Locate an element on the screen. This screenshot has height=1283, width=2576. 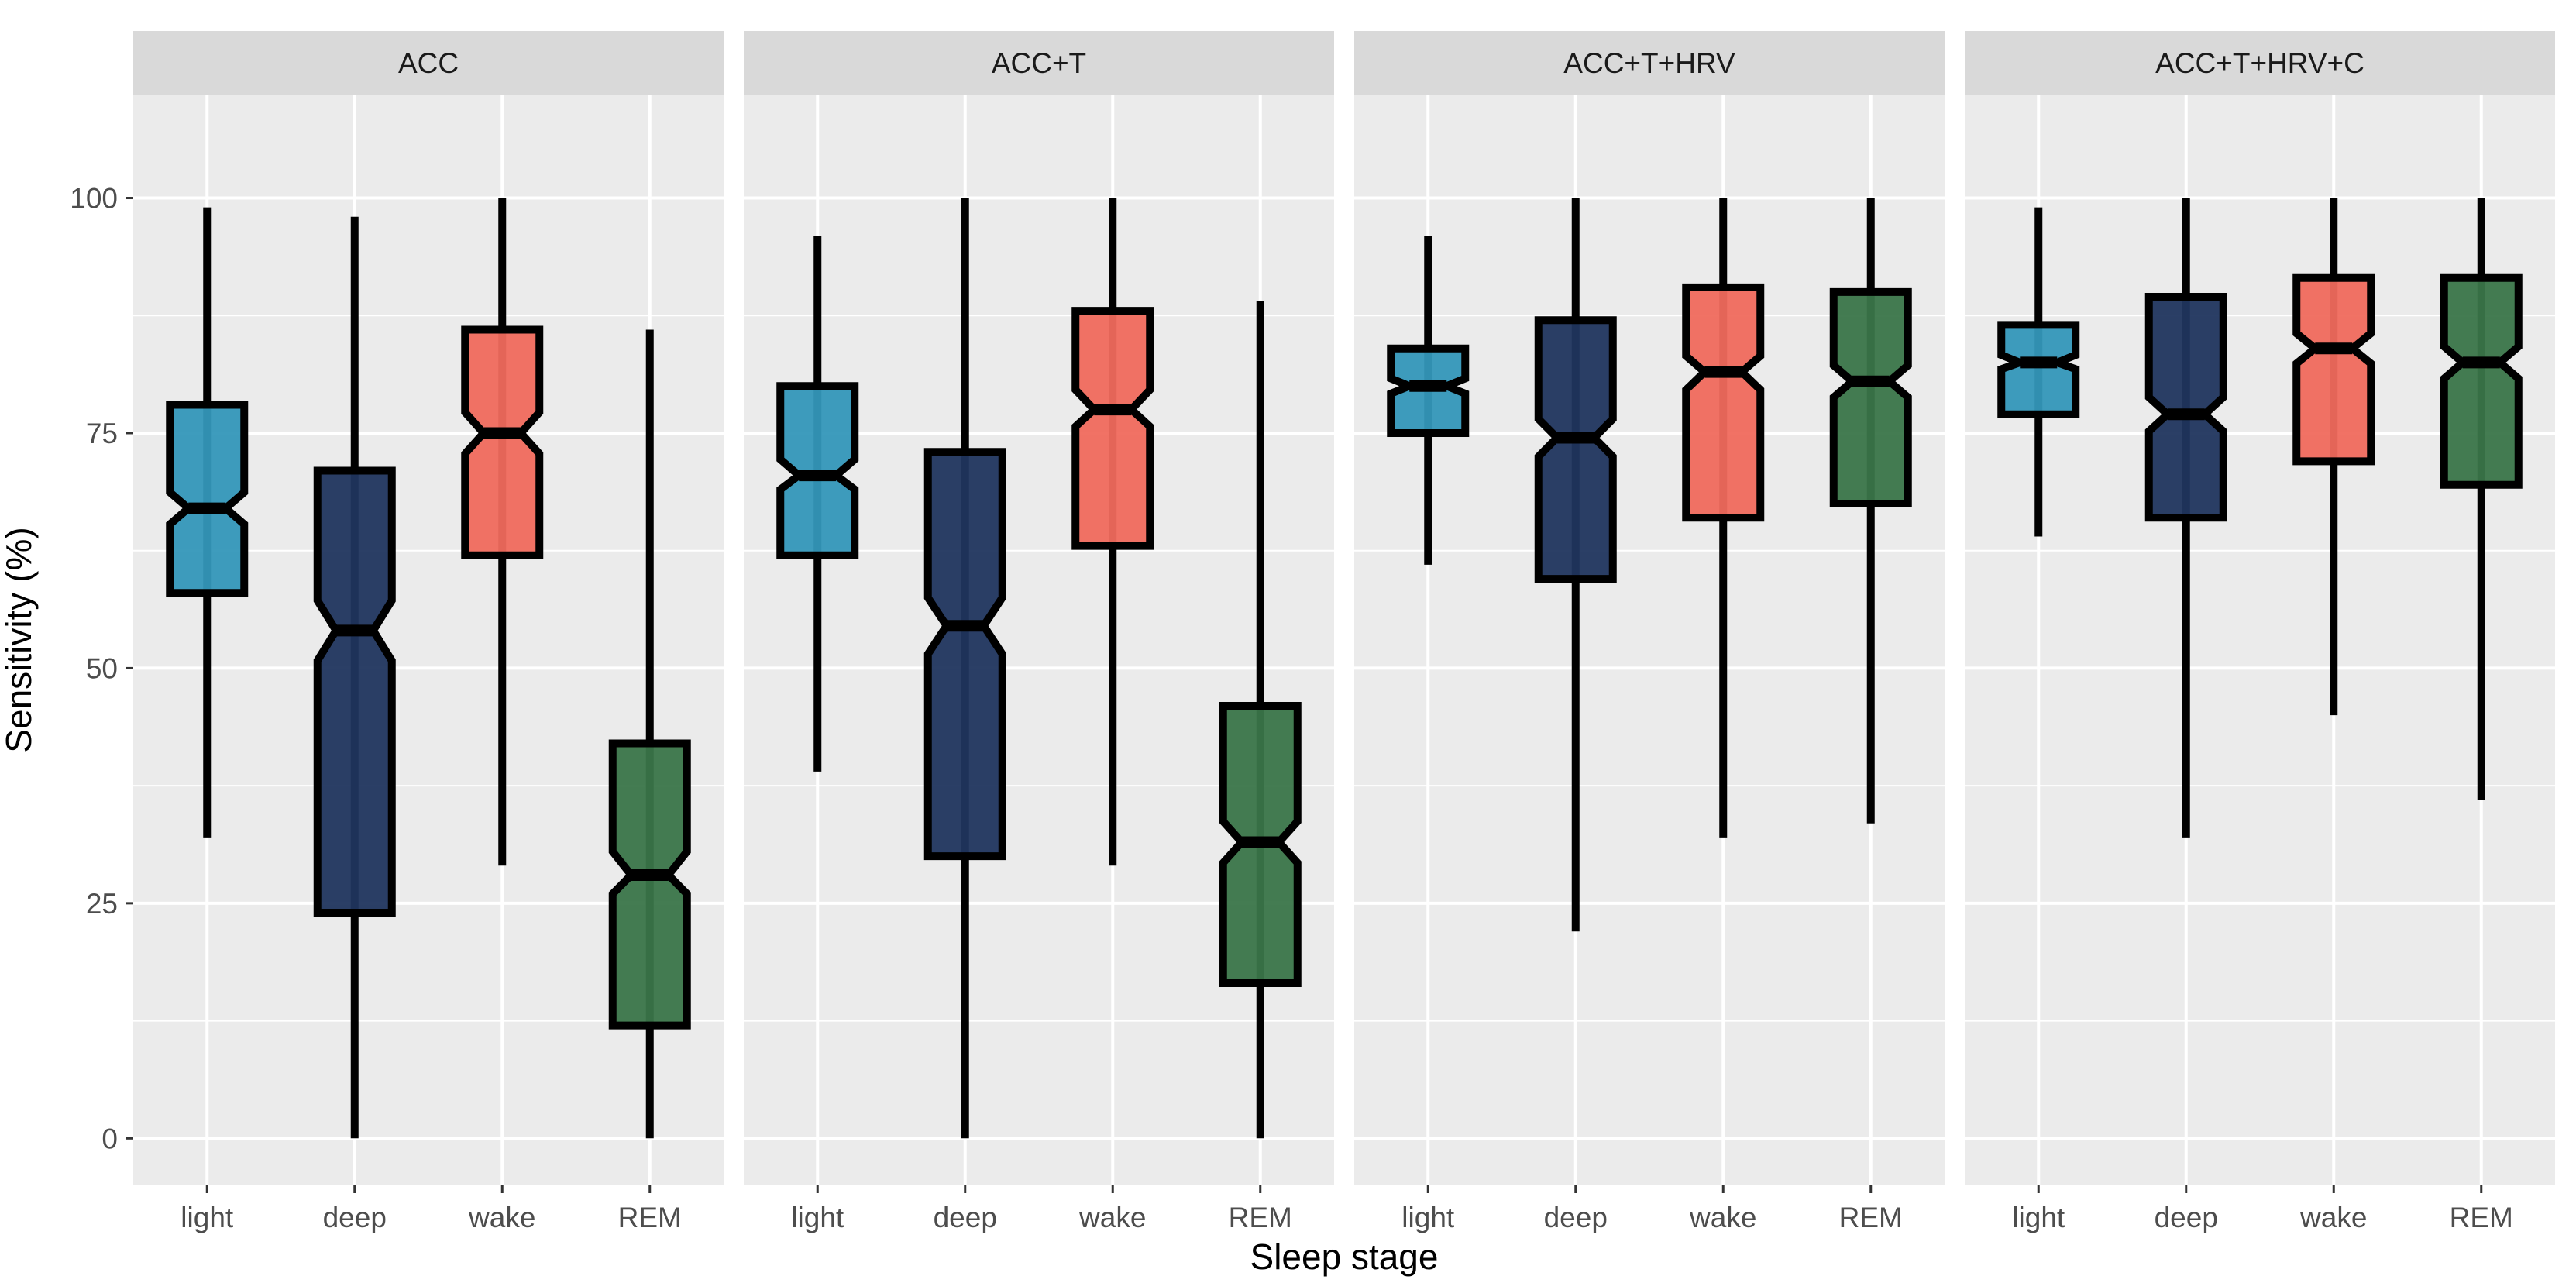
facet-strip-label: ACC is located at coordinates (428, 63).